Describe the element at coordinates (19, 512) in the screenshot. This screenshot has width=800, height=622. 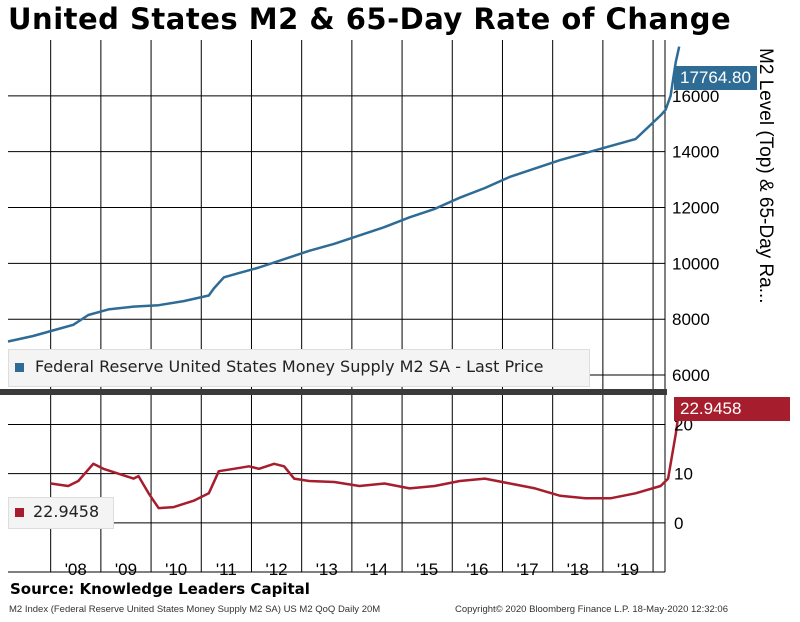
I see `roc-legend-swatch` at that location.